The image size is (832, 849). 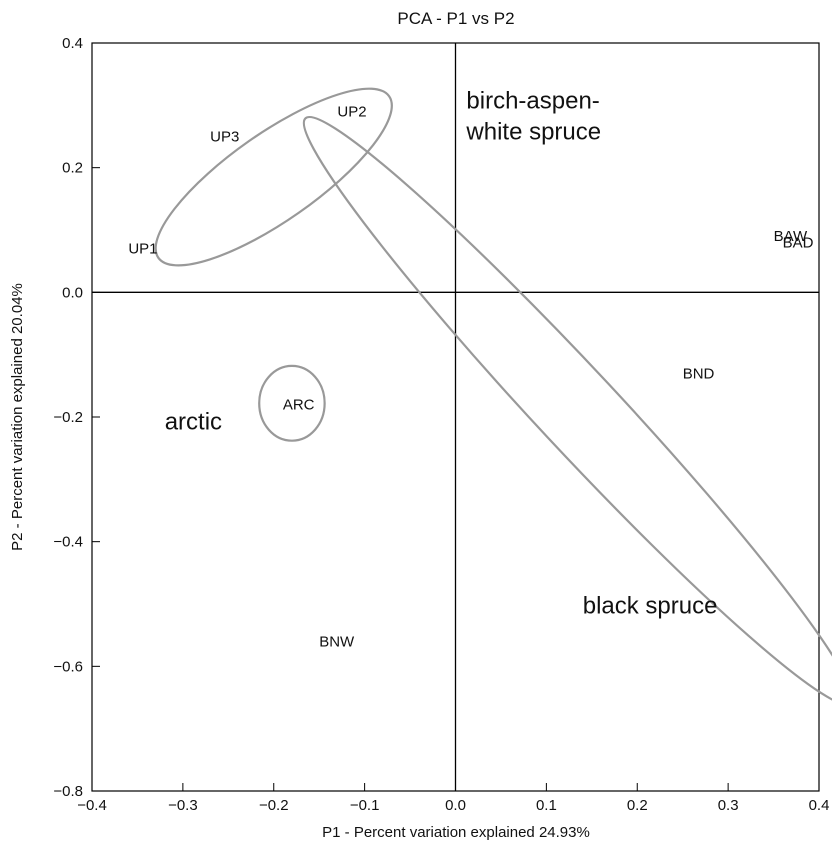 What do you see at coordinates (798, 242) in the screenshot?
I see `point-label-bad: BAD` at bounding box center [798, 242].